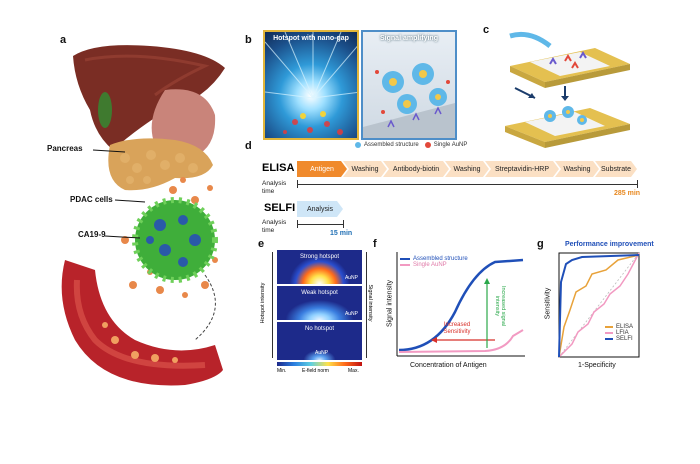  I want to click on panel-label-b: b, so click(248, 40).